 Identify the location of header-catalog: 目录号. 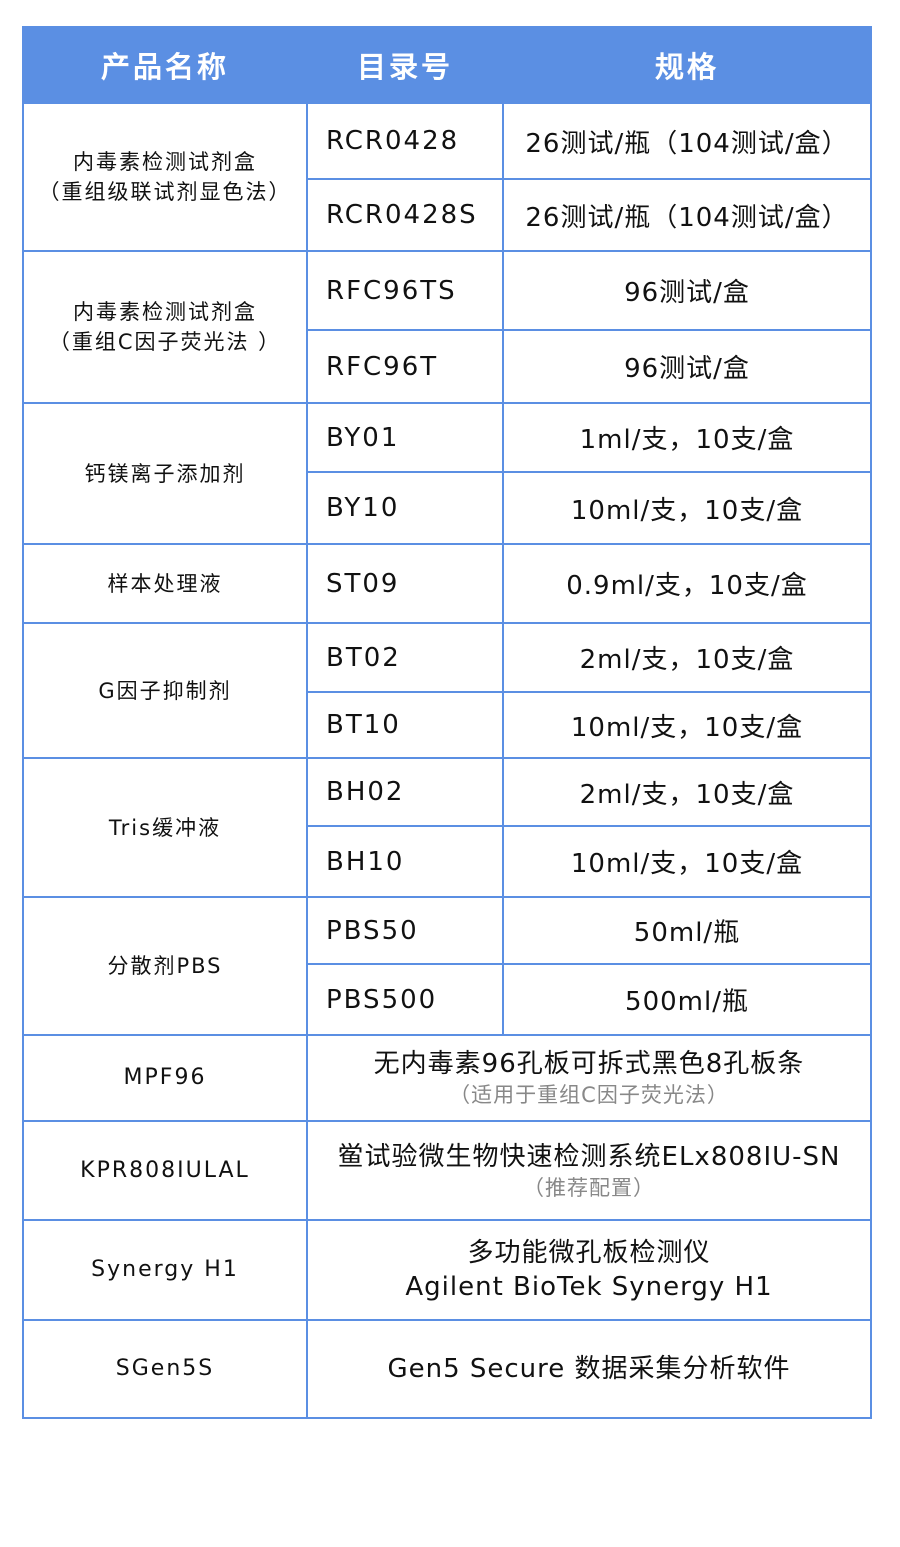
(405, 65).